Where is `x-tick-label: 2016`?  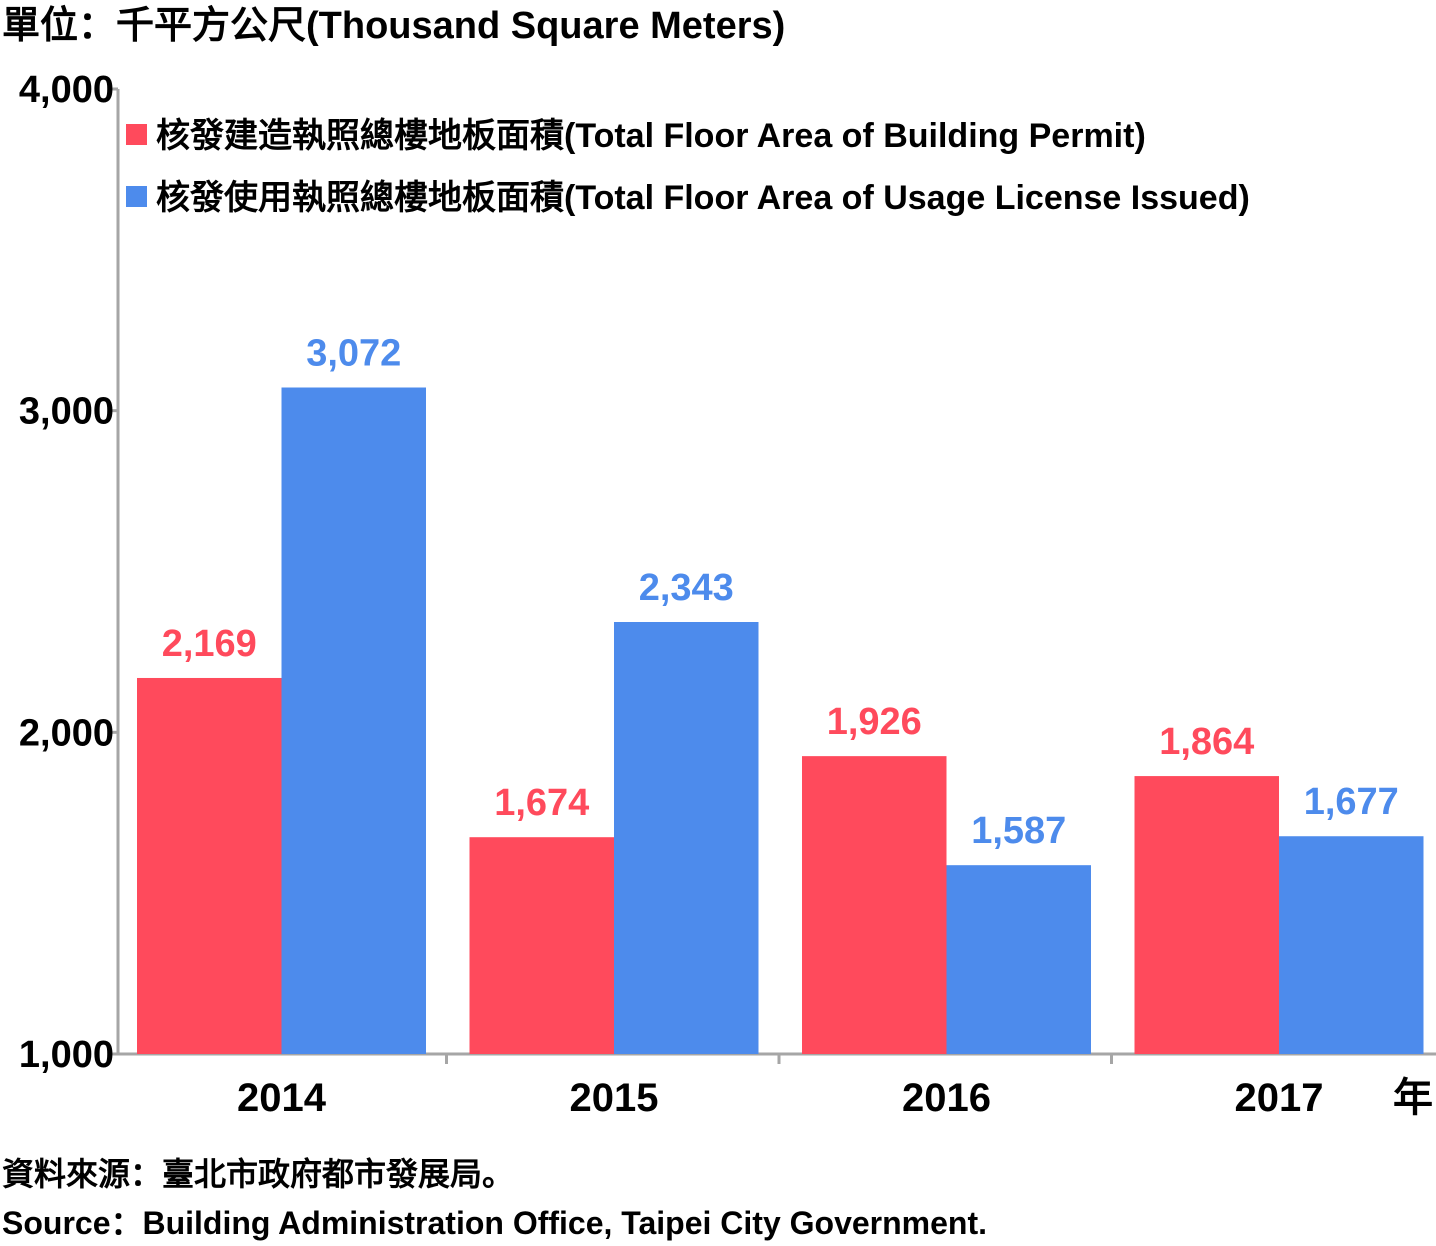
x-tick-label: 2016 is located at coordinates (946, 1098).